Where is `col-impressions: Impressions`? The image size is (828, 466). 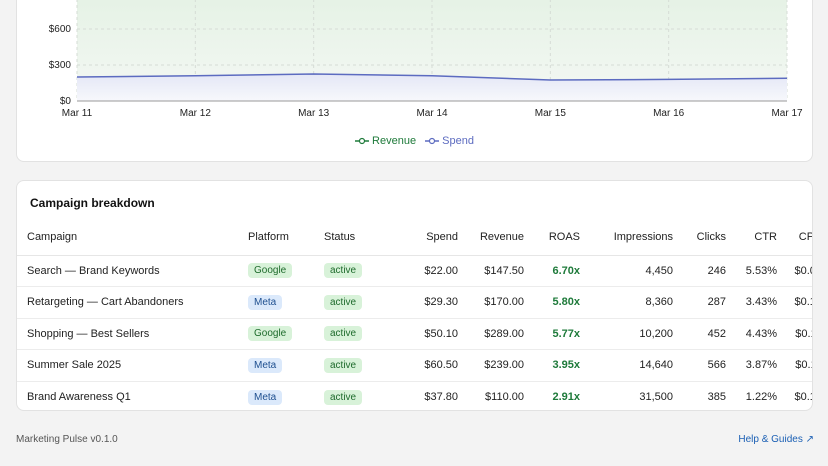 col-impressions: Impressions is located at coordinates (632, 237).